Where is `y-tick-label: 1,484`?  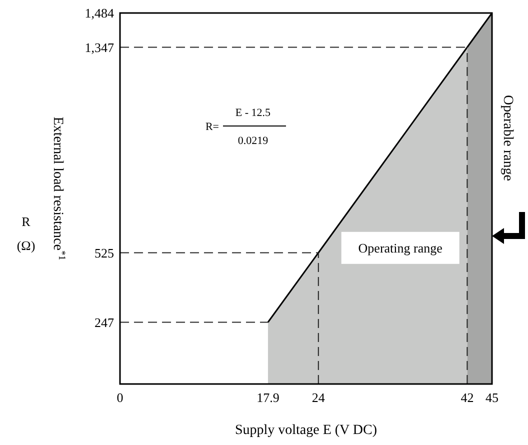
y-tick-label: 1,484 is located at coordinates (99, 13).